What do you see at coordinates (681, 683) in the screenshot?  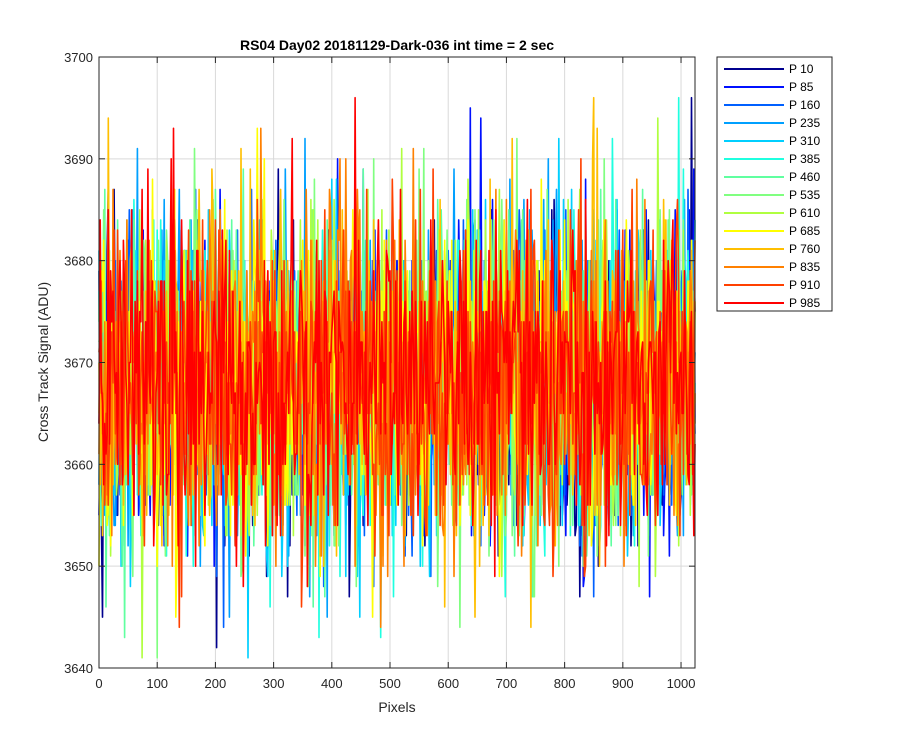 I see `x-tick-label: 1000` at bounding box center [681, 683].